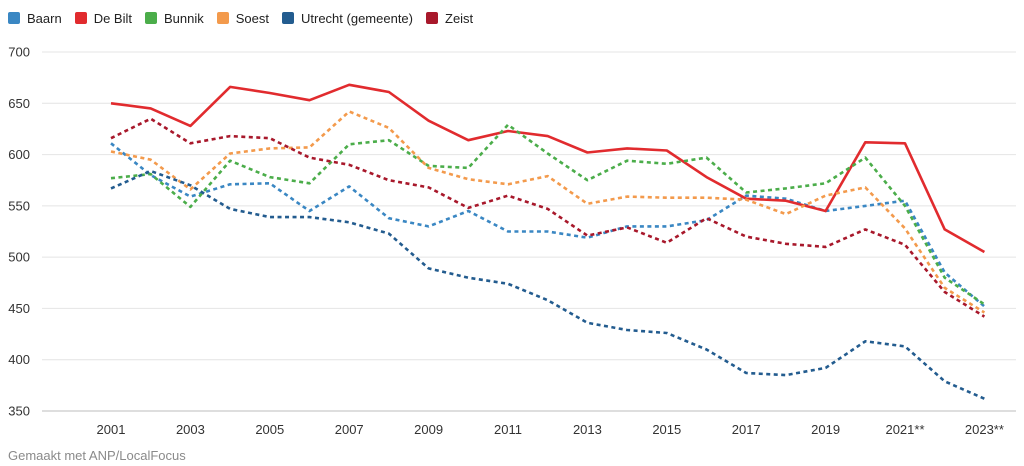 The image size is (1024, 466). I want to click on legend-item-soest: Soest, so click(242, 18).